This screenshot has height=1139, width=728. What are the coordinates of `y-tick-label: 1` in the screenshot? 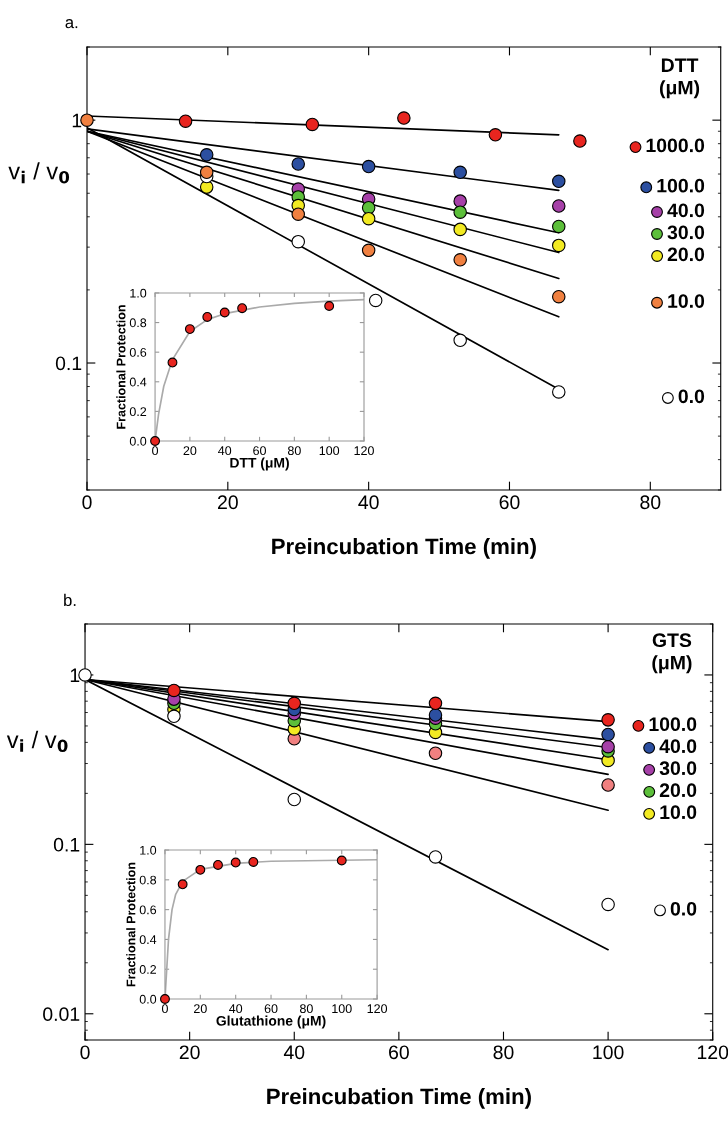 It's located at (77, 120).